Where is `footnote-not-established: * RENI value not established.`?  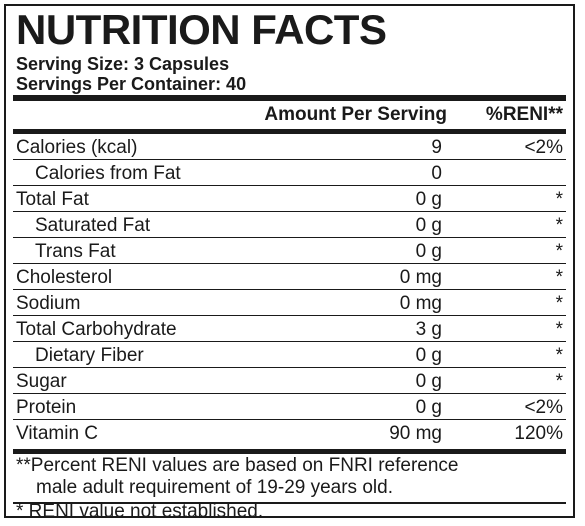
footnote-not-established: * RENI value not established. is located at coordinates (140, 511).